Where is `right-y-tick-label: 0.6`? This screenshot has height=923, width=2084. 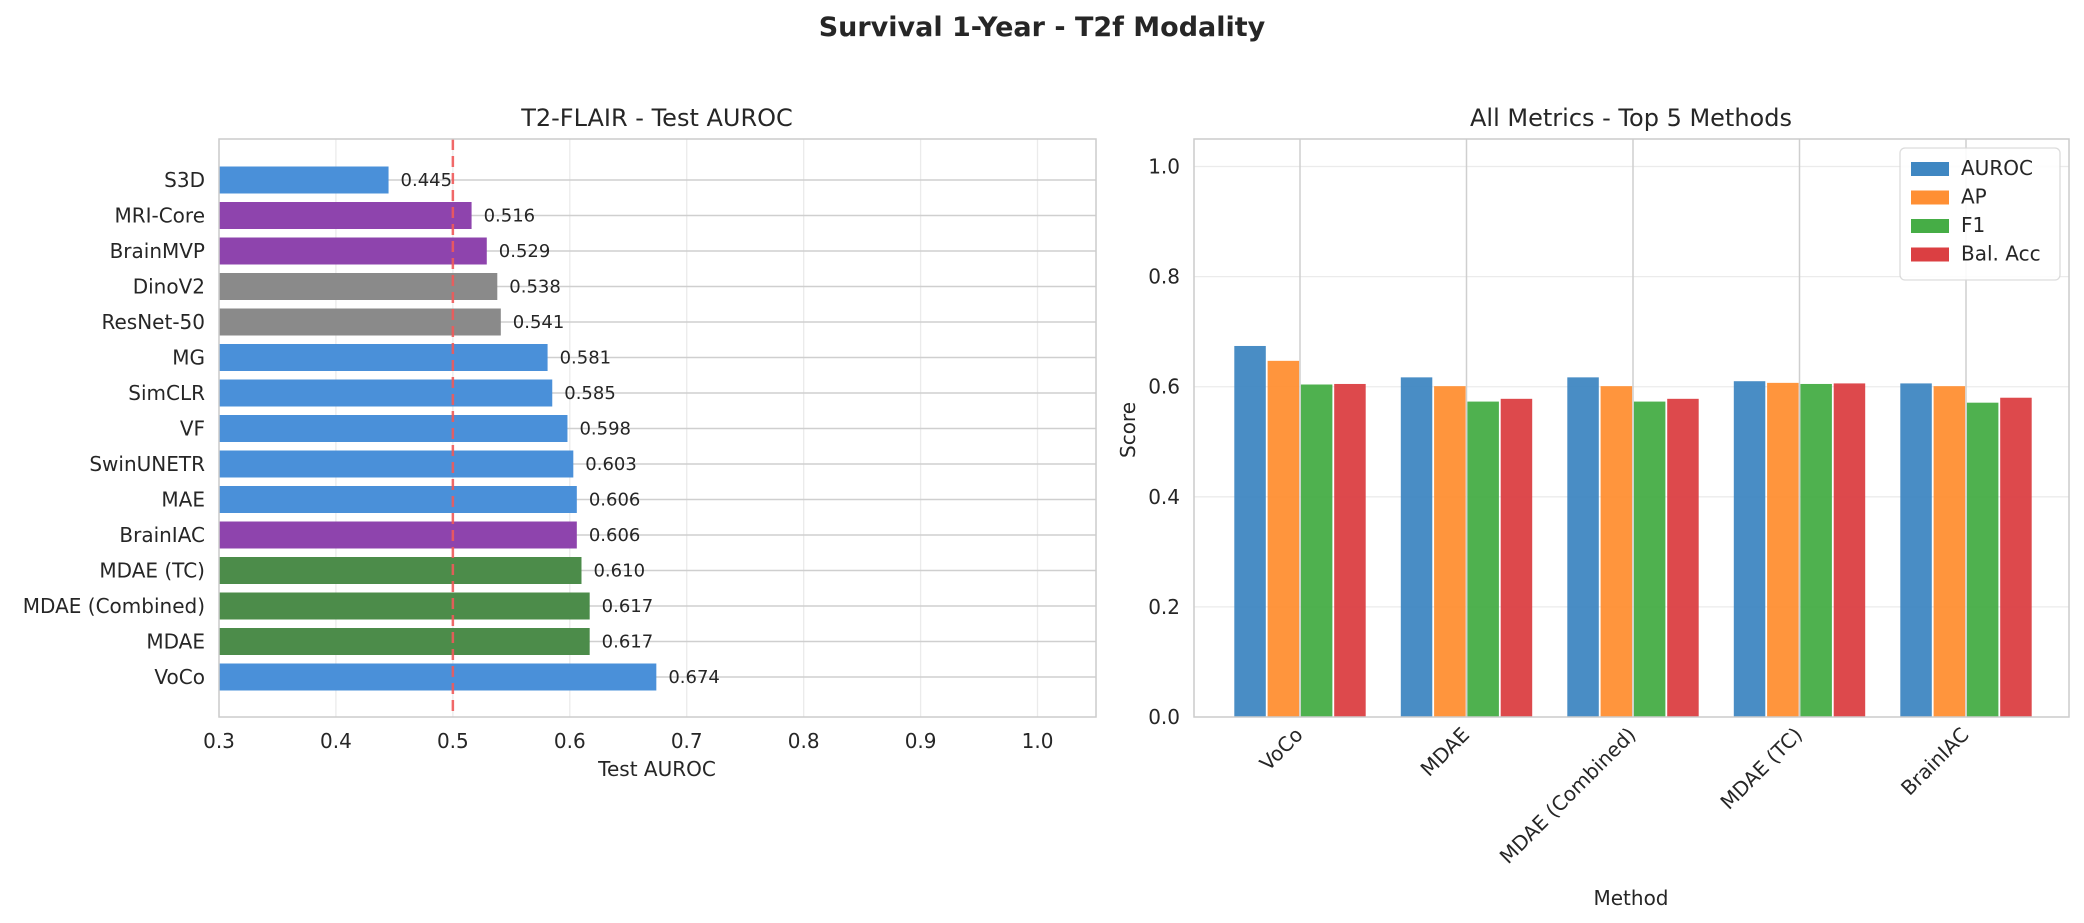
right-y-tick-label: 0.6 is located at coordinates (1164, 387).